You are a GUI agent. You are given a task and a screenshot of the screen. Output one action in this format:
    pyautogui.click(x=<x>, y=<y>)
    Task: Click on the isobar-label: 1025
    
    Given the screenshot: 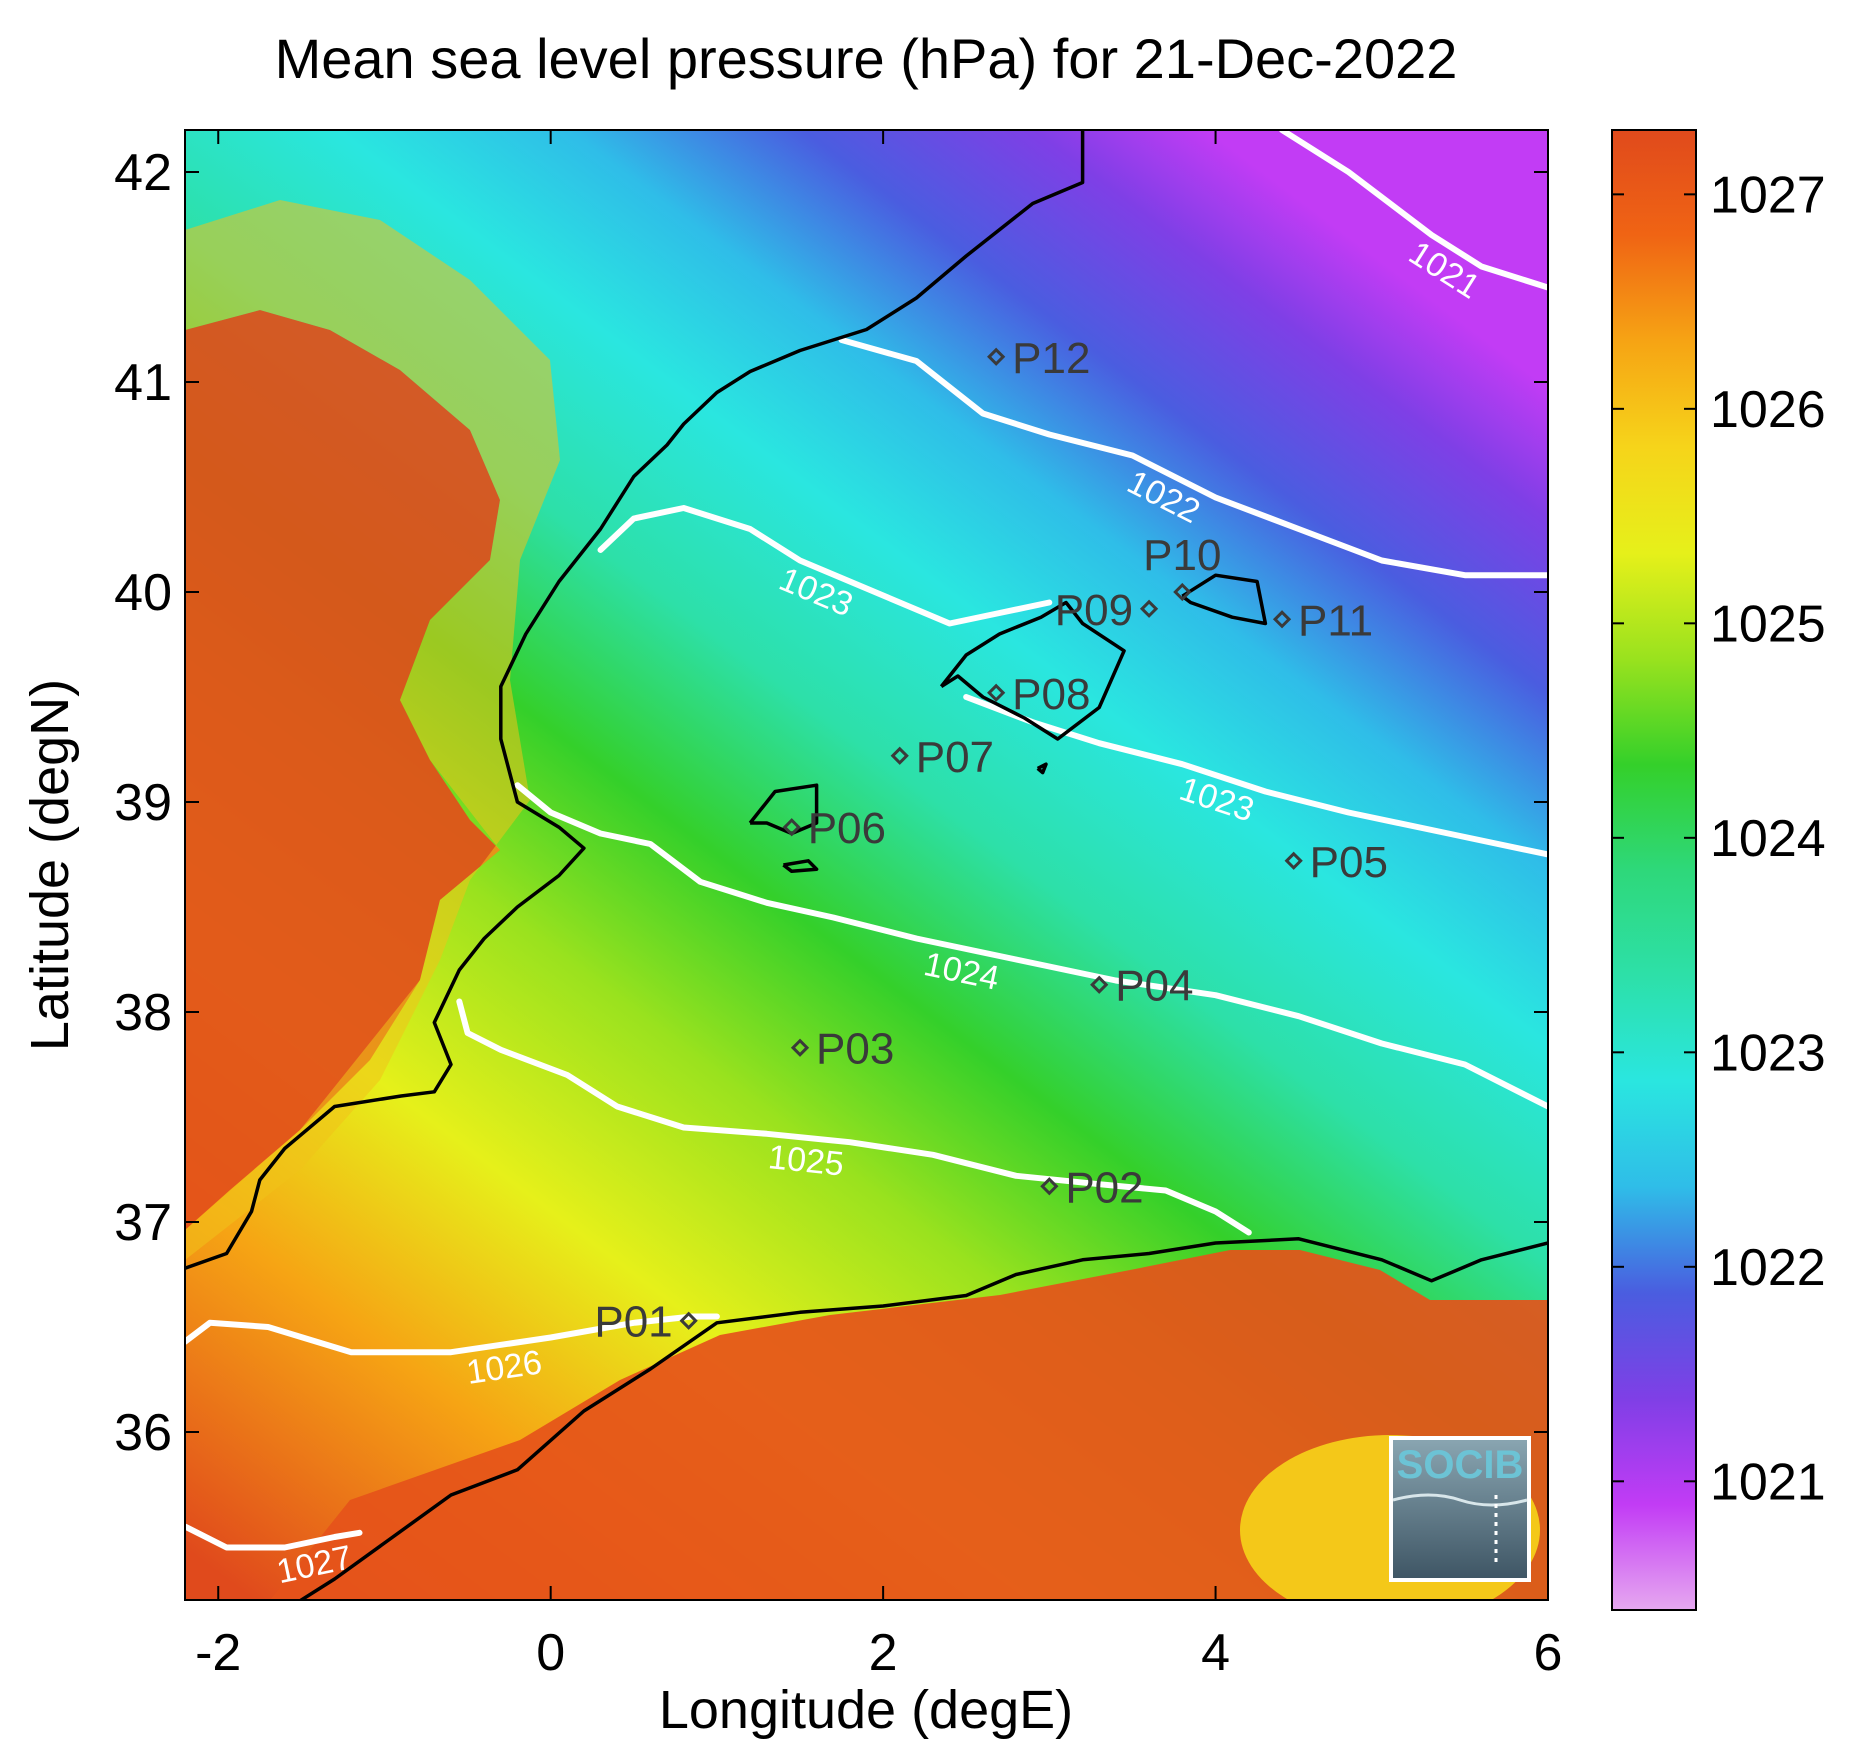 What is the action you would take?
    pyautogui.click(x=805, y=1160)
    